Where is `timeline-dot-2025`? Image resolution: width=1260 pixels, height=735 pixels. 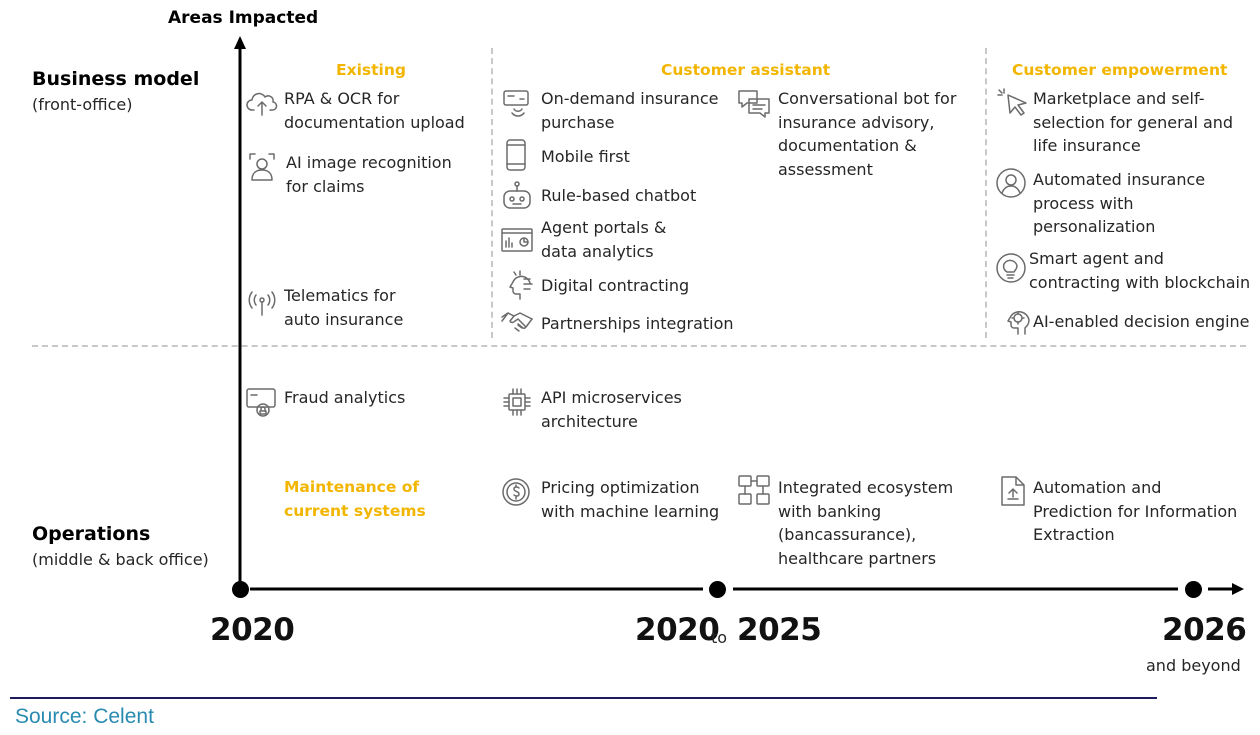
timeline-dot-2025 is located at coordinates (717, 589).